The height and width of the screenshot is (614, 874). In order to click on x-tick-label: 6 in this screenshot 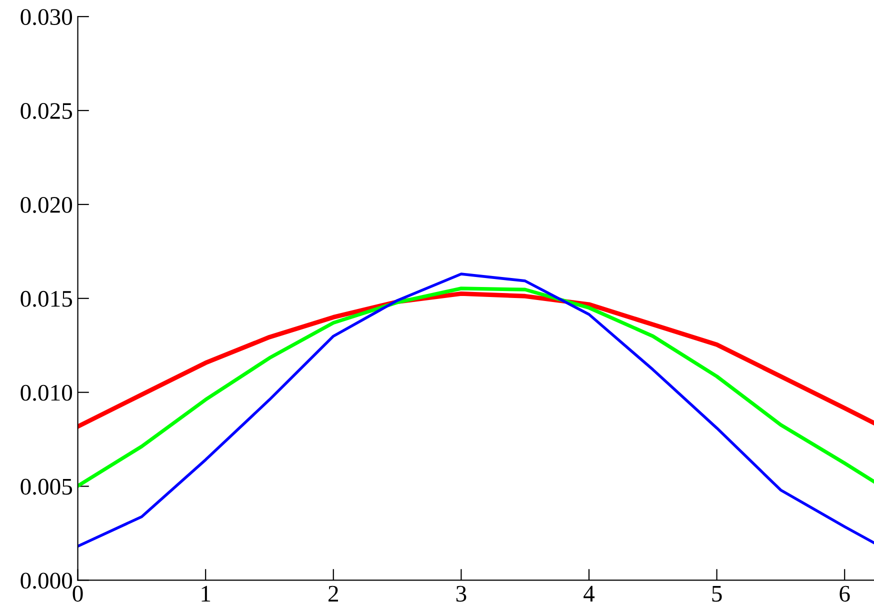, I will do `click(845, 594)`.